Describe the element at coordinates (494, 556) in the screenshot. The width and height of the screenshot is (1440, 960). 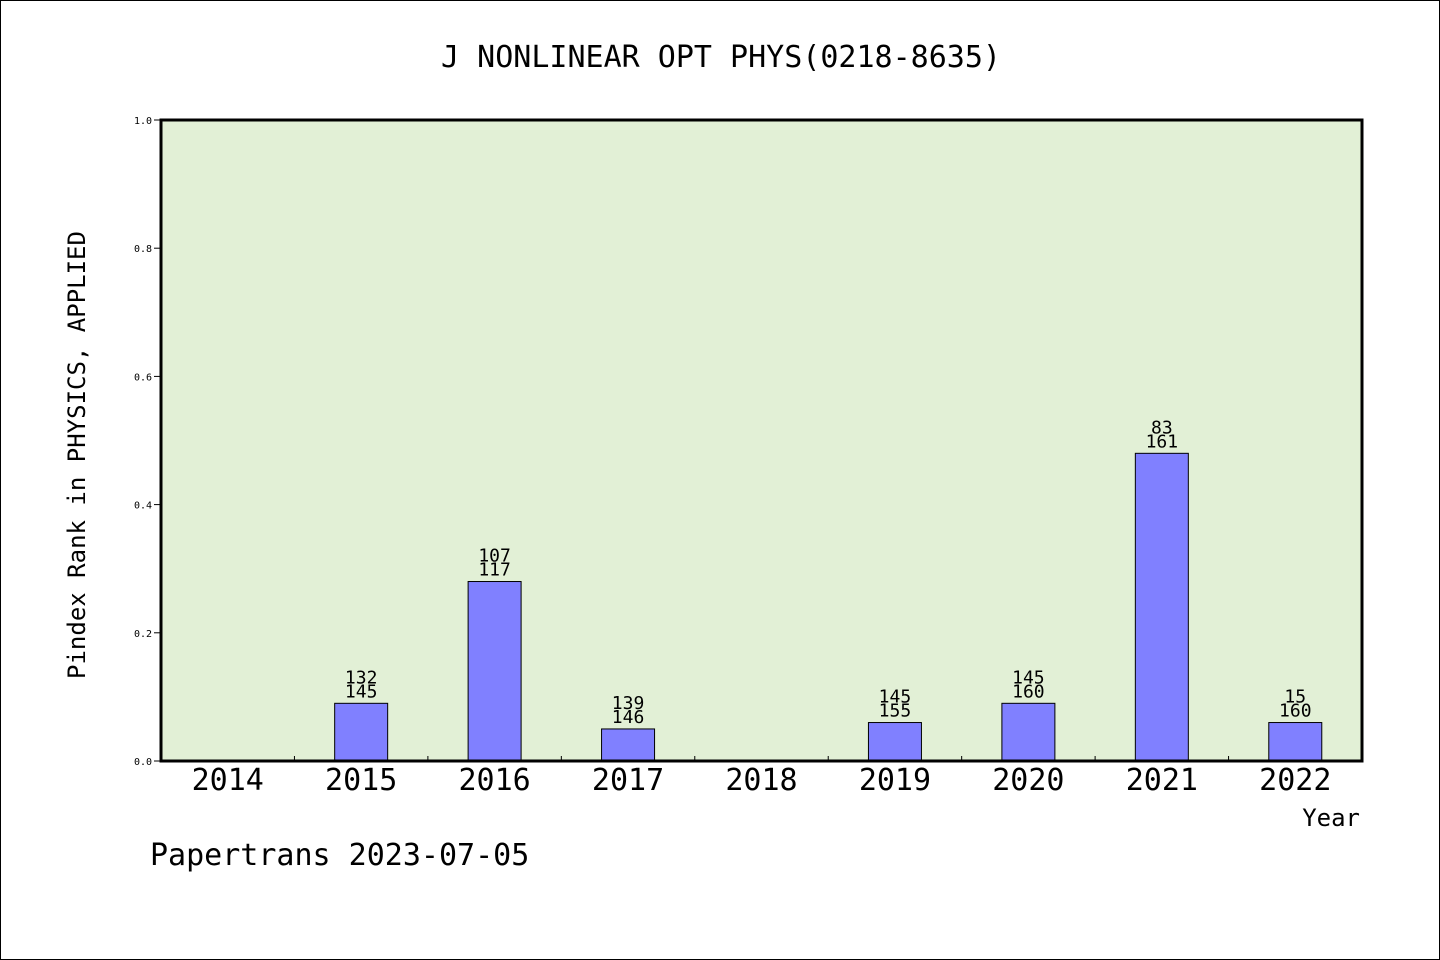
I see `bar-label-upper: 107` at that location.